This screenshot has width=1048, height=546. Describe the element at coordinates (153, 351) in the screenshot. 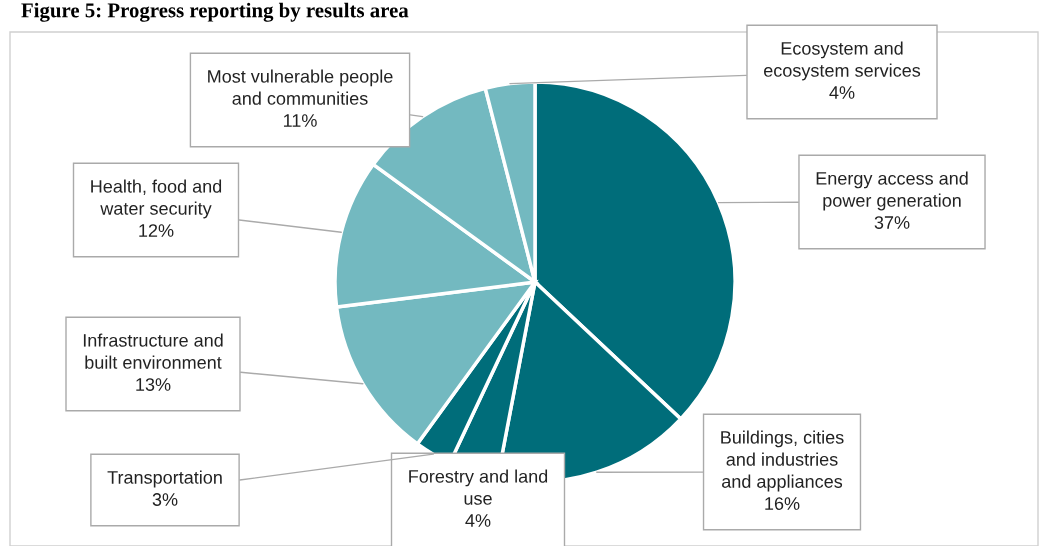

I see `slice-label: Infrastructure and built environment` at that location.